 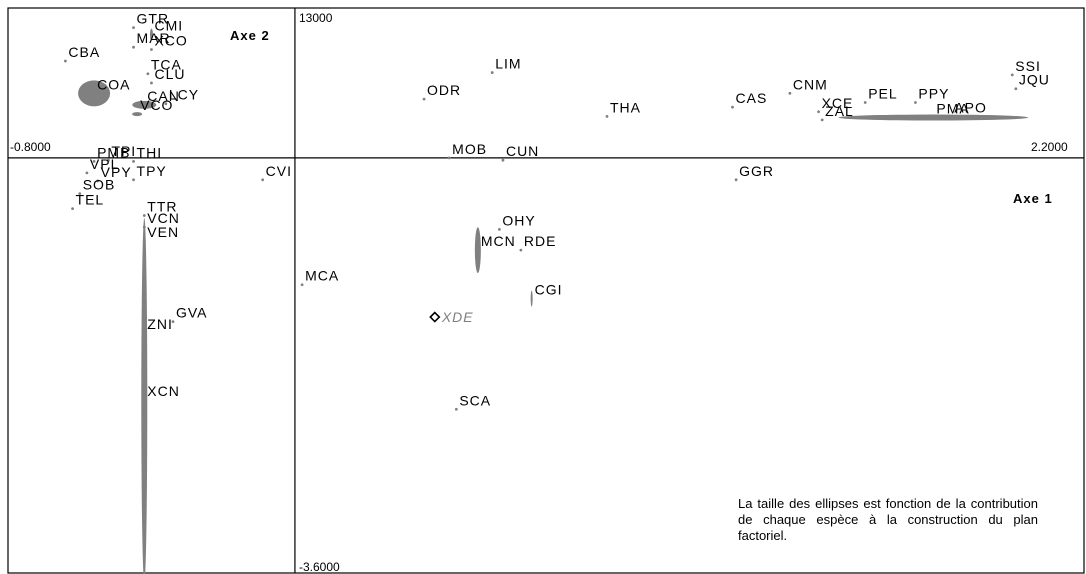 What do you see at coordinates (166, 104) in the screenshot?
I see `point-lcy` at bounding box center [166, 104].